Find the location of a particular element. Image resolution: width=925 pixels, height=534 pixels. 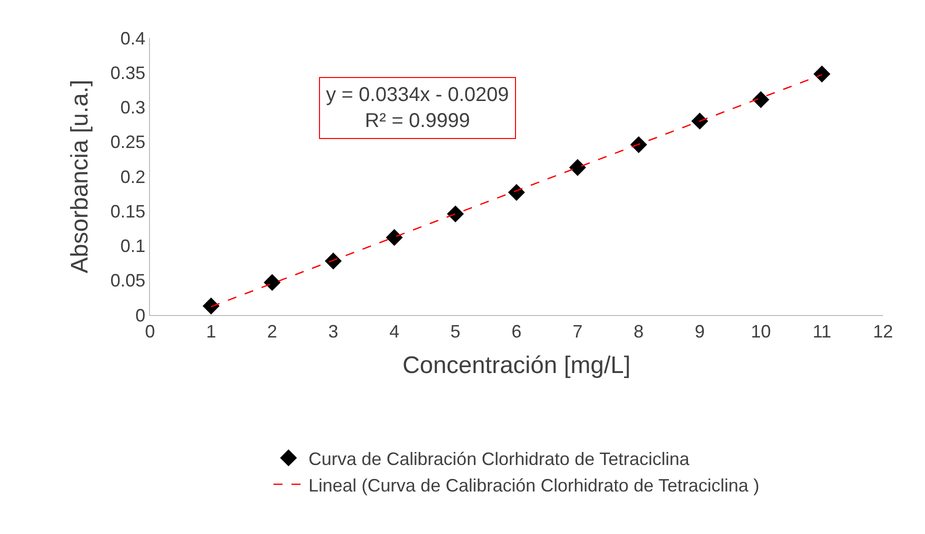

x-tick-label: 5 is located at coordinates (455, 332).